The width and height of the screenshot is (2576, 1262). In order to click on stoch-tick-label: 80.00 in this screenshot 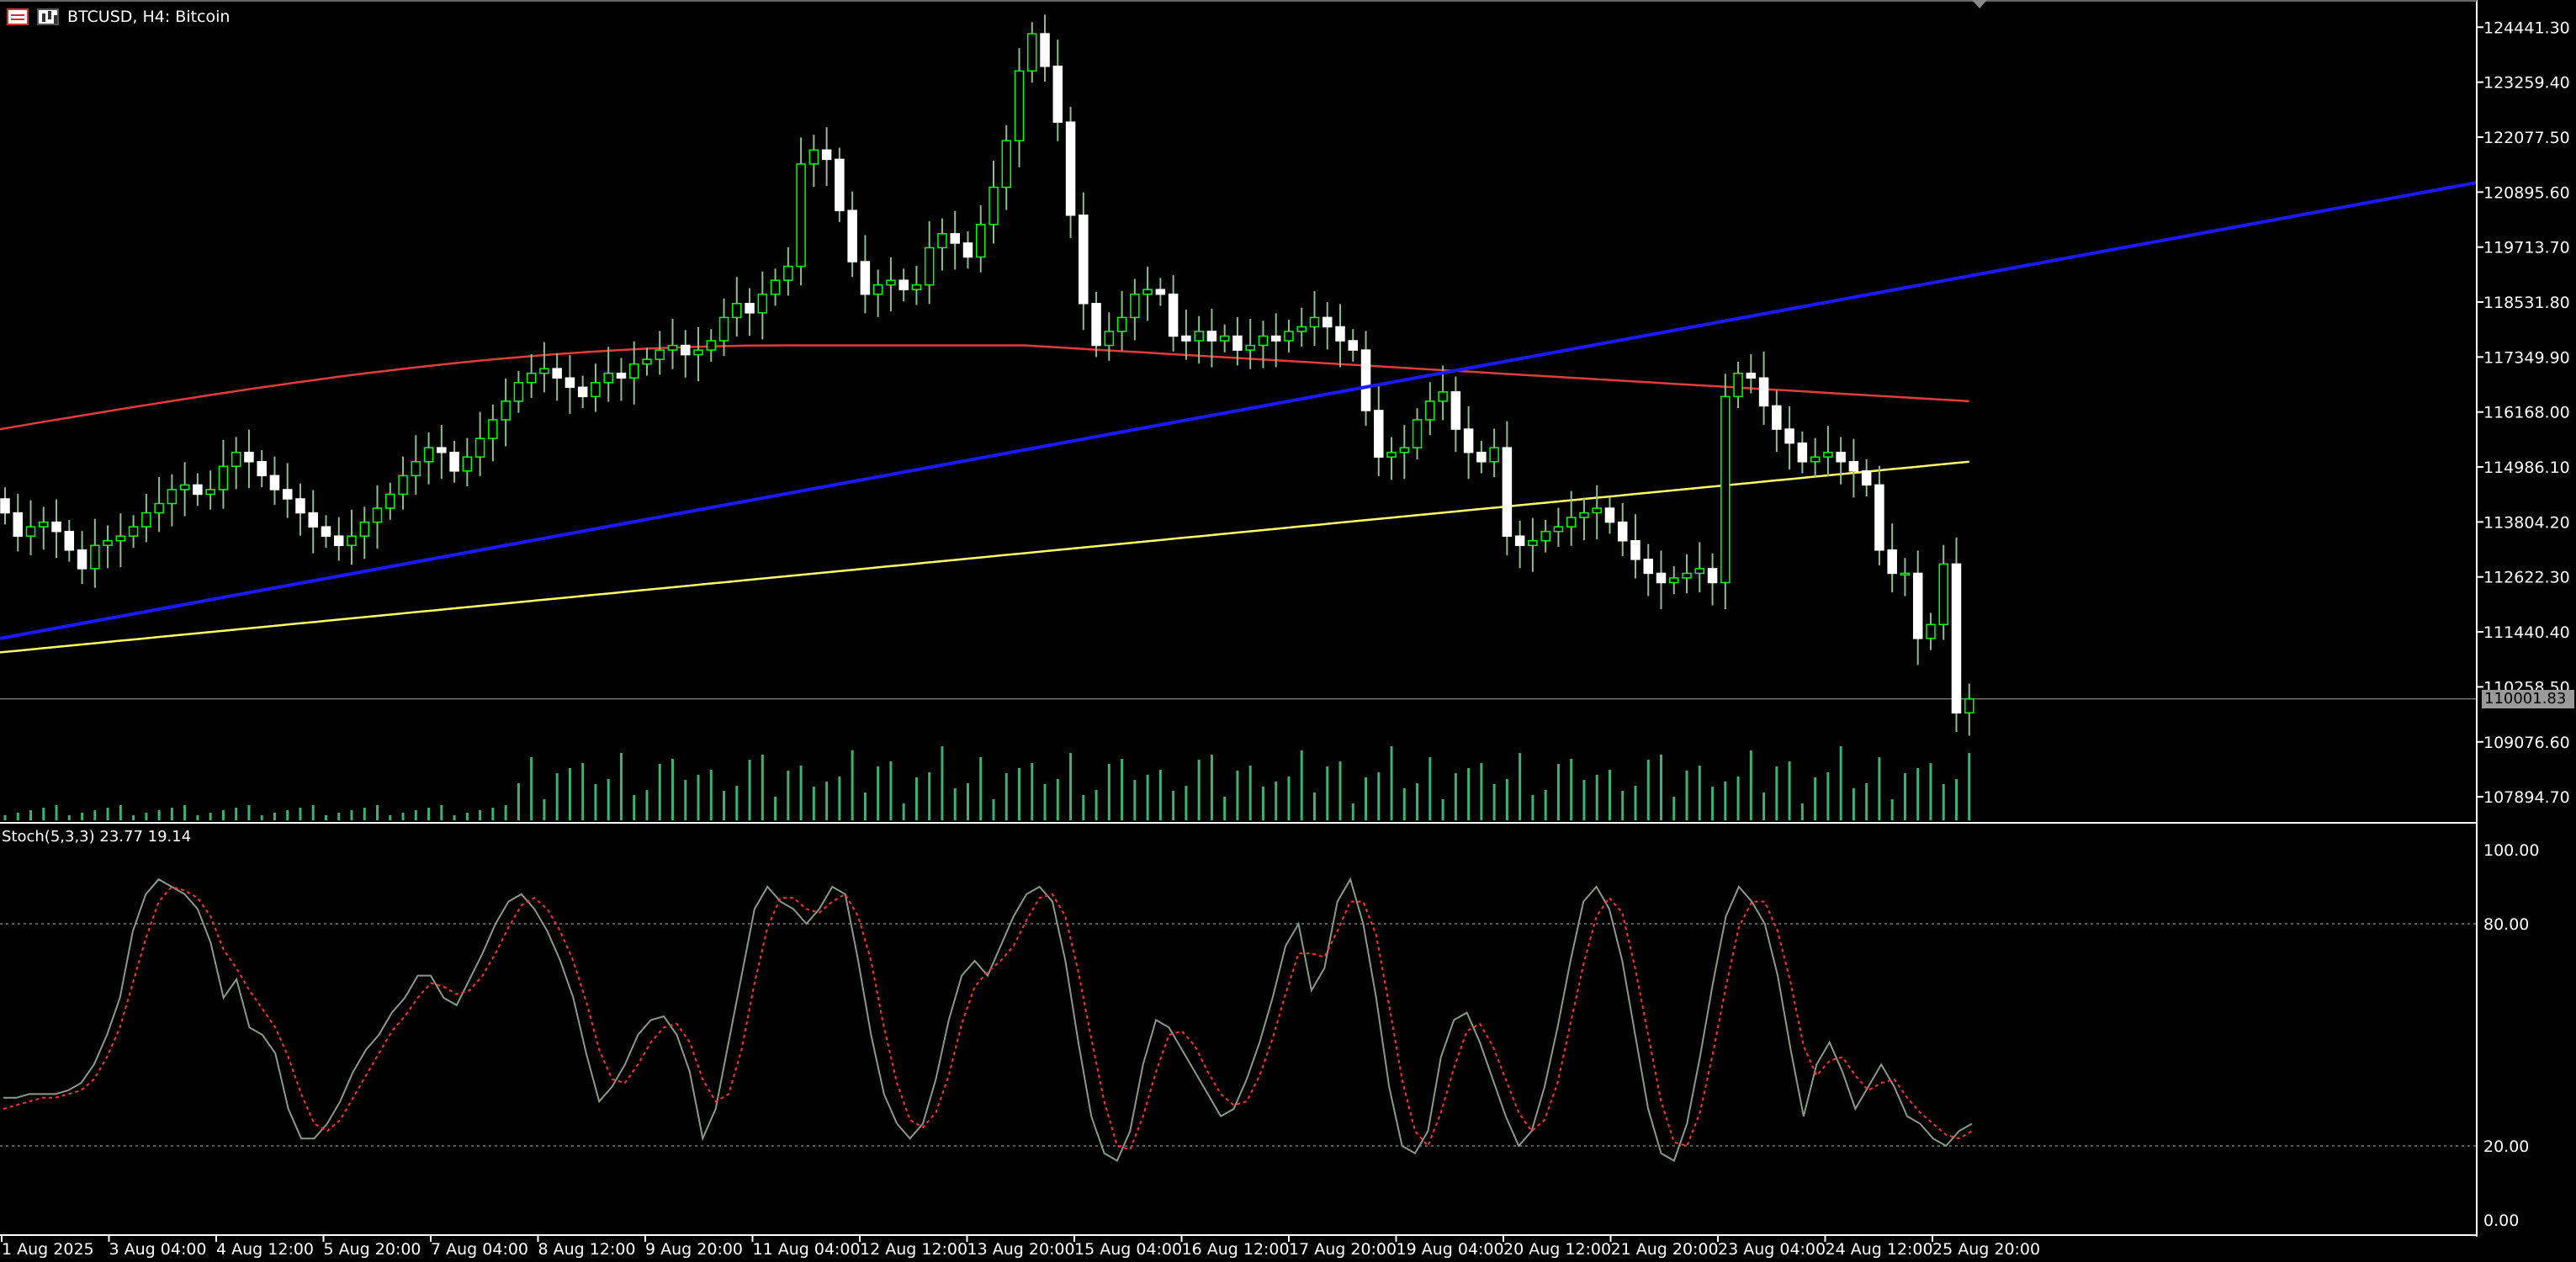, I will do `click(2506, 924)`.